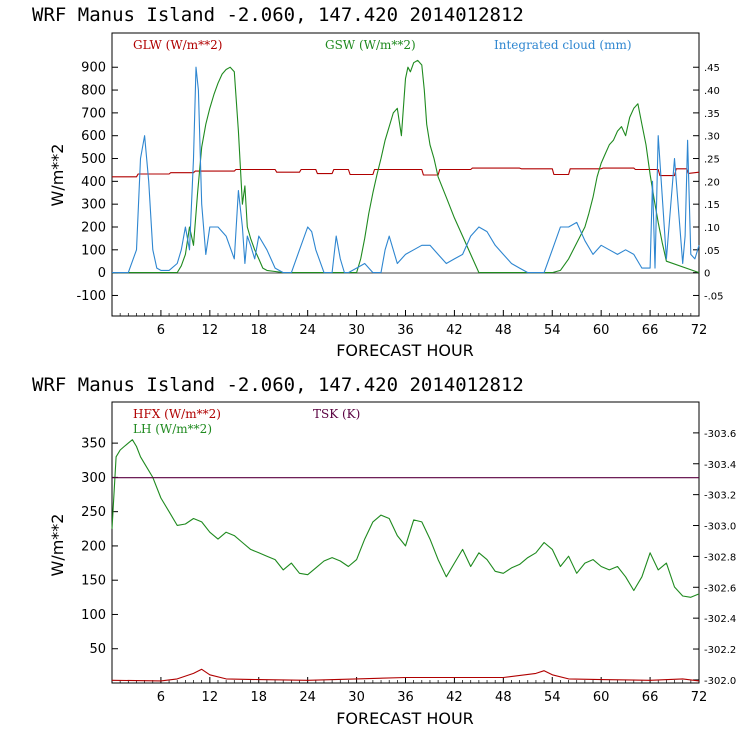  Describe the element at coordinates (720, 496) in the screenshot. I see `right-tick-label: -303.2` at that location.